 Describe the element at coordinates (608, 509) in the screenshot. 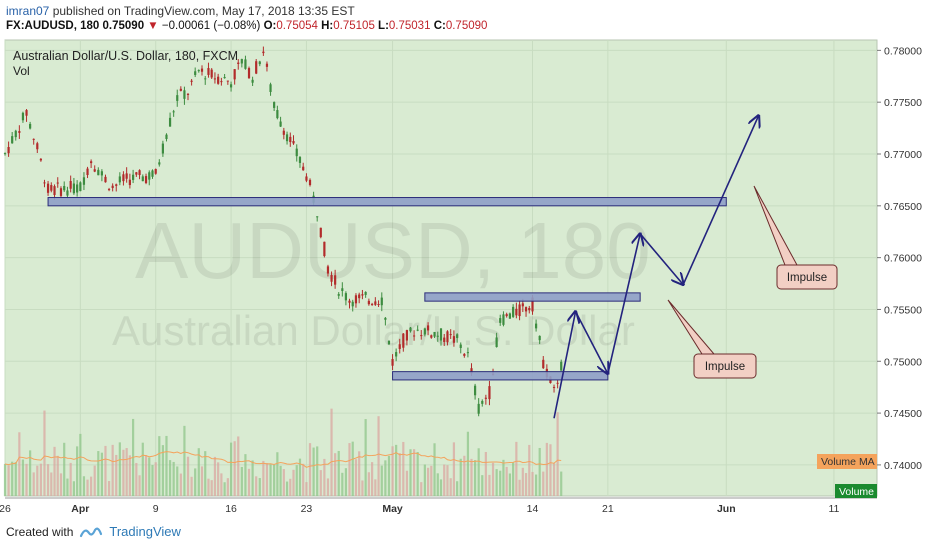

I see `time-tick-label-7: 21` at that location.